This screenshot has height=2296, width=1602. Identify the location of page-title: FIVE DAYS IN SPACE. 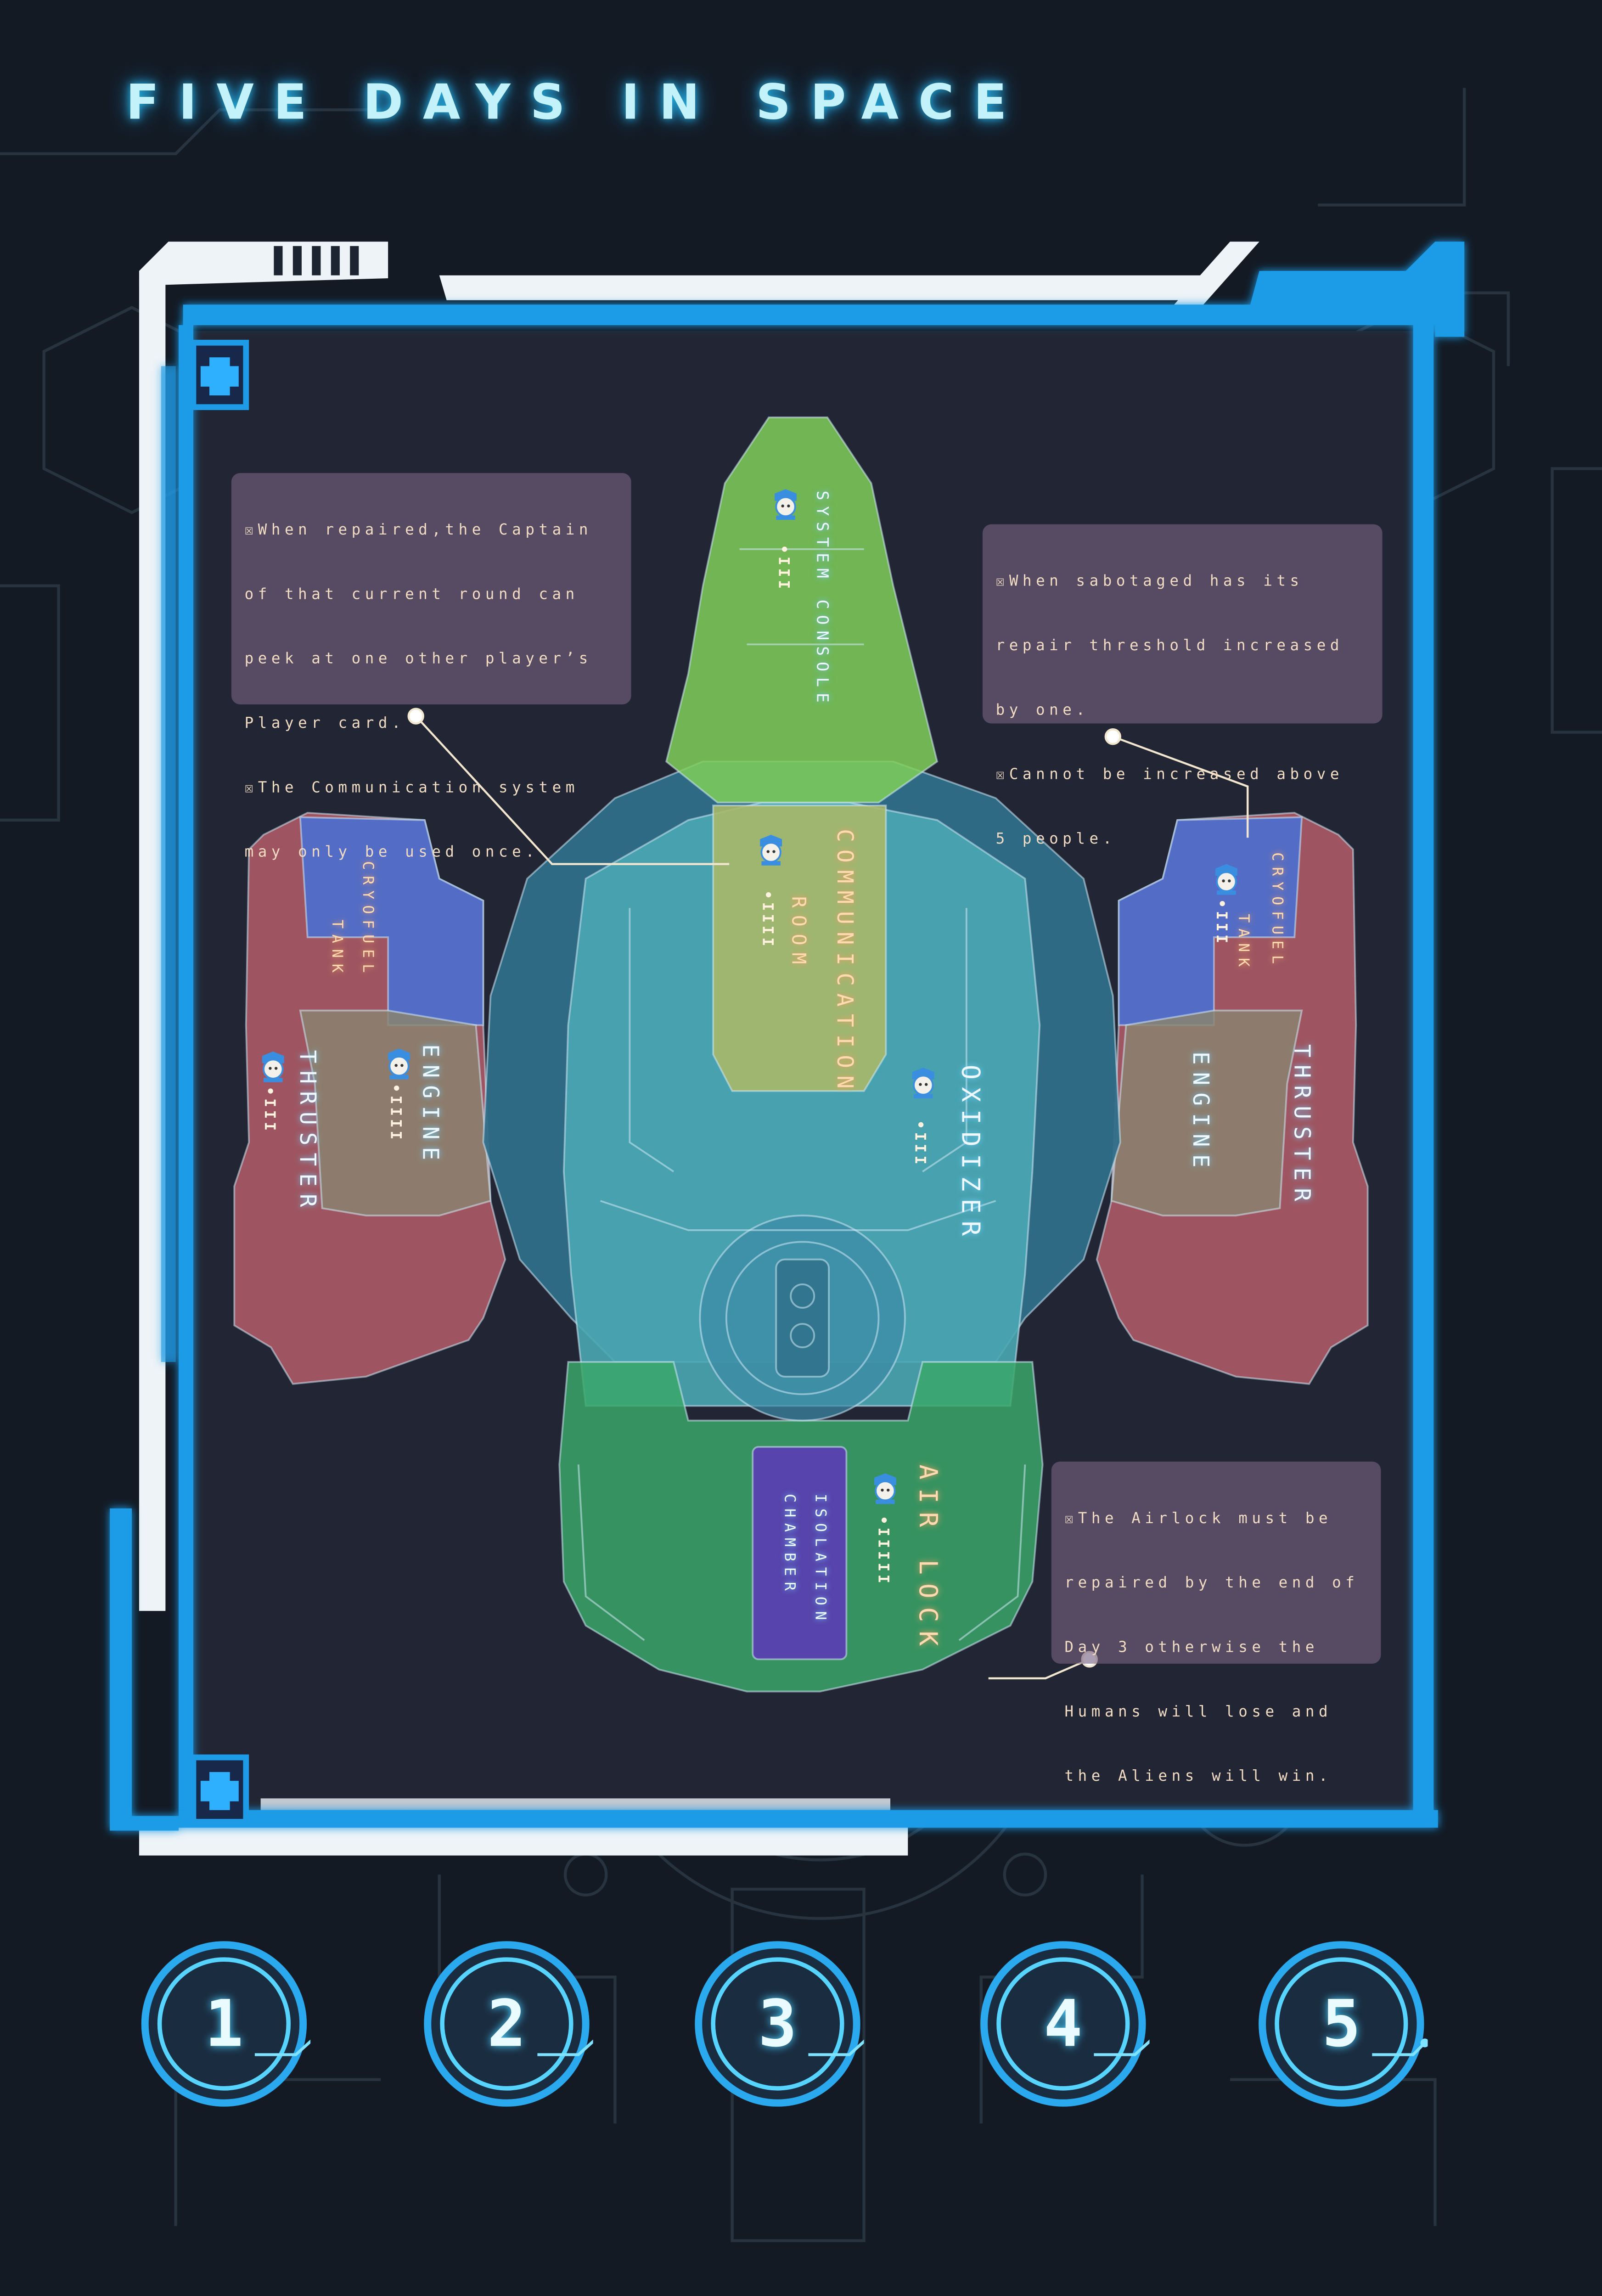
(576, 102).